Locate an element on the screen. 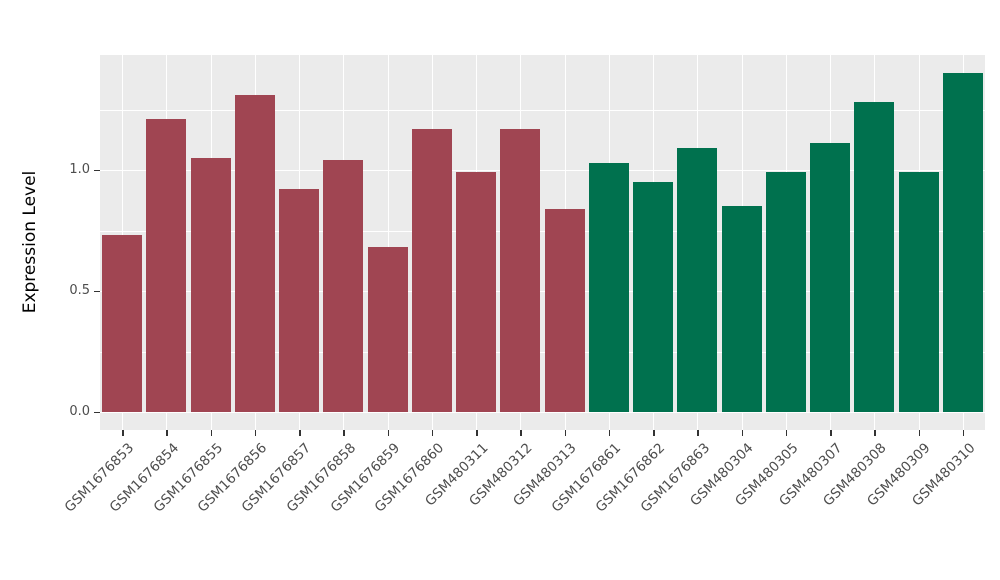  y-axis-title: Expression Level is located at coordinates (30, 242).